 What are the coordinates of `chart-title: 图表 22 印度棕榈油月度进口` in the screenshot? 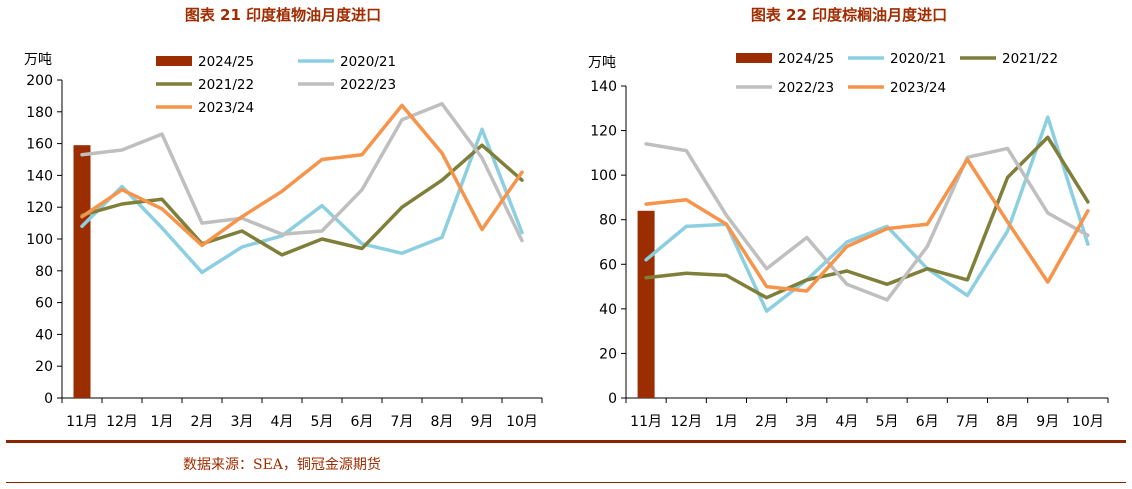 It's located at (849, 15).